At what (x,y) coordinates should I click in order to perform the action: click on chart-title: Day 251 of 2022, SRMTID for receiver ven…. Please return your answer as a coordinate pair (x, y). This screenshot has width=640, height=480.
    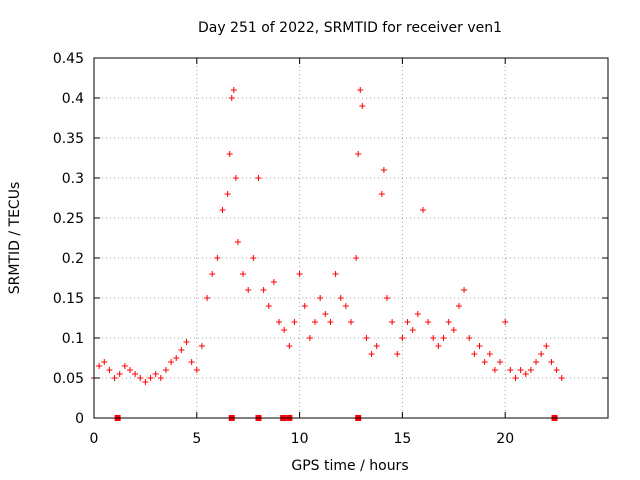
    Looking at the image, I should click on (350, 28).